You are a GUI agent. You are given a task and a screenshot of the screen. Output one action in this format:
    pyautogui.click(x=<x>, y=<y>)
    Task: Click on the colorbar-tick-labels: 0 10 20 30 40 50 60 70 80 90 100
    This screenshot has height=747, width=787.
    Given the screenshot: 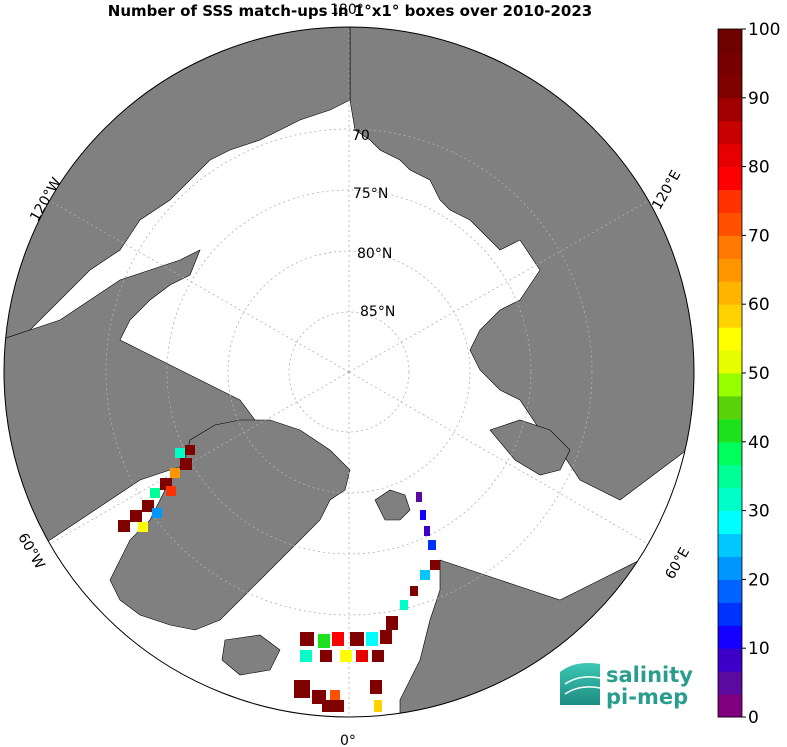 What is the action you would take?
    pyautogui.click(x=761, y=374)
    